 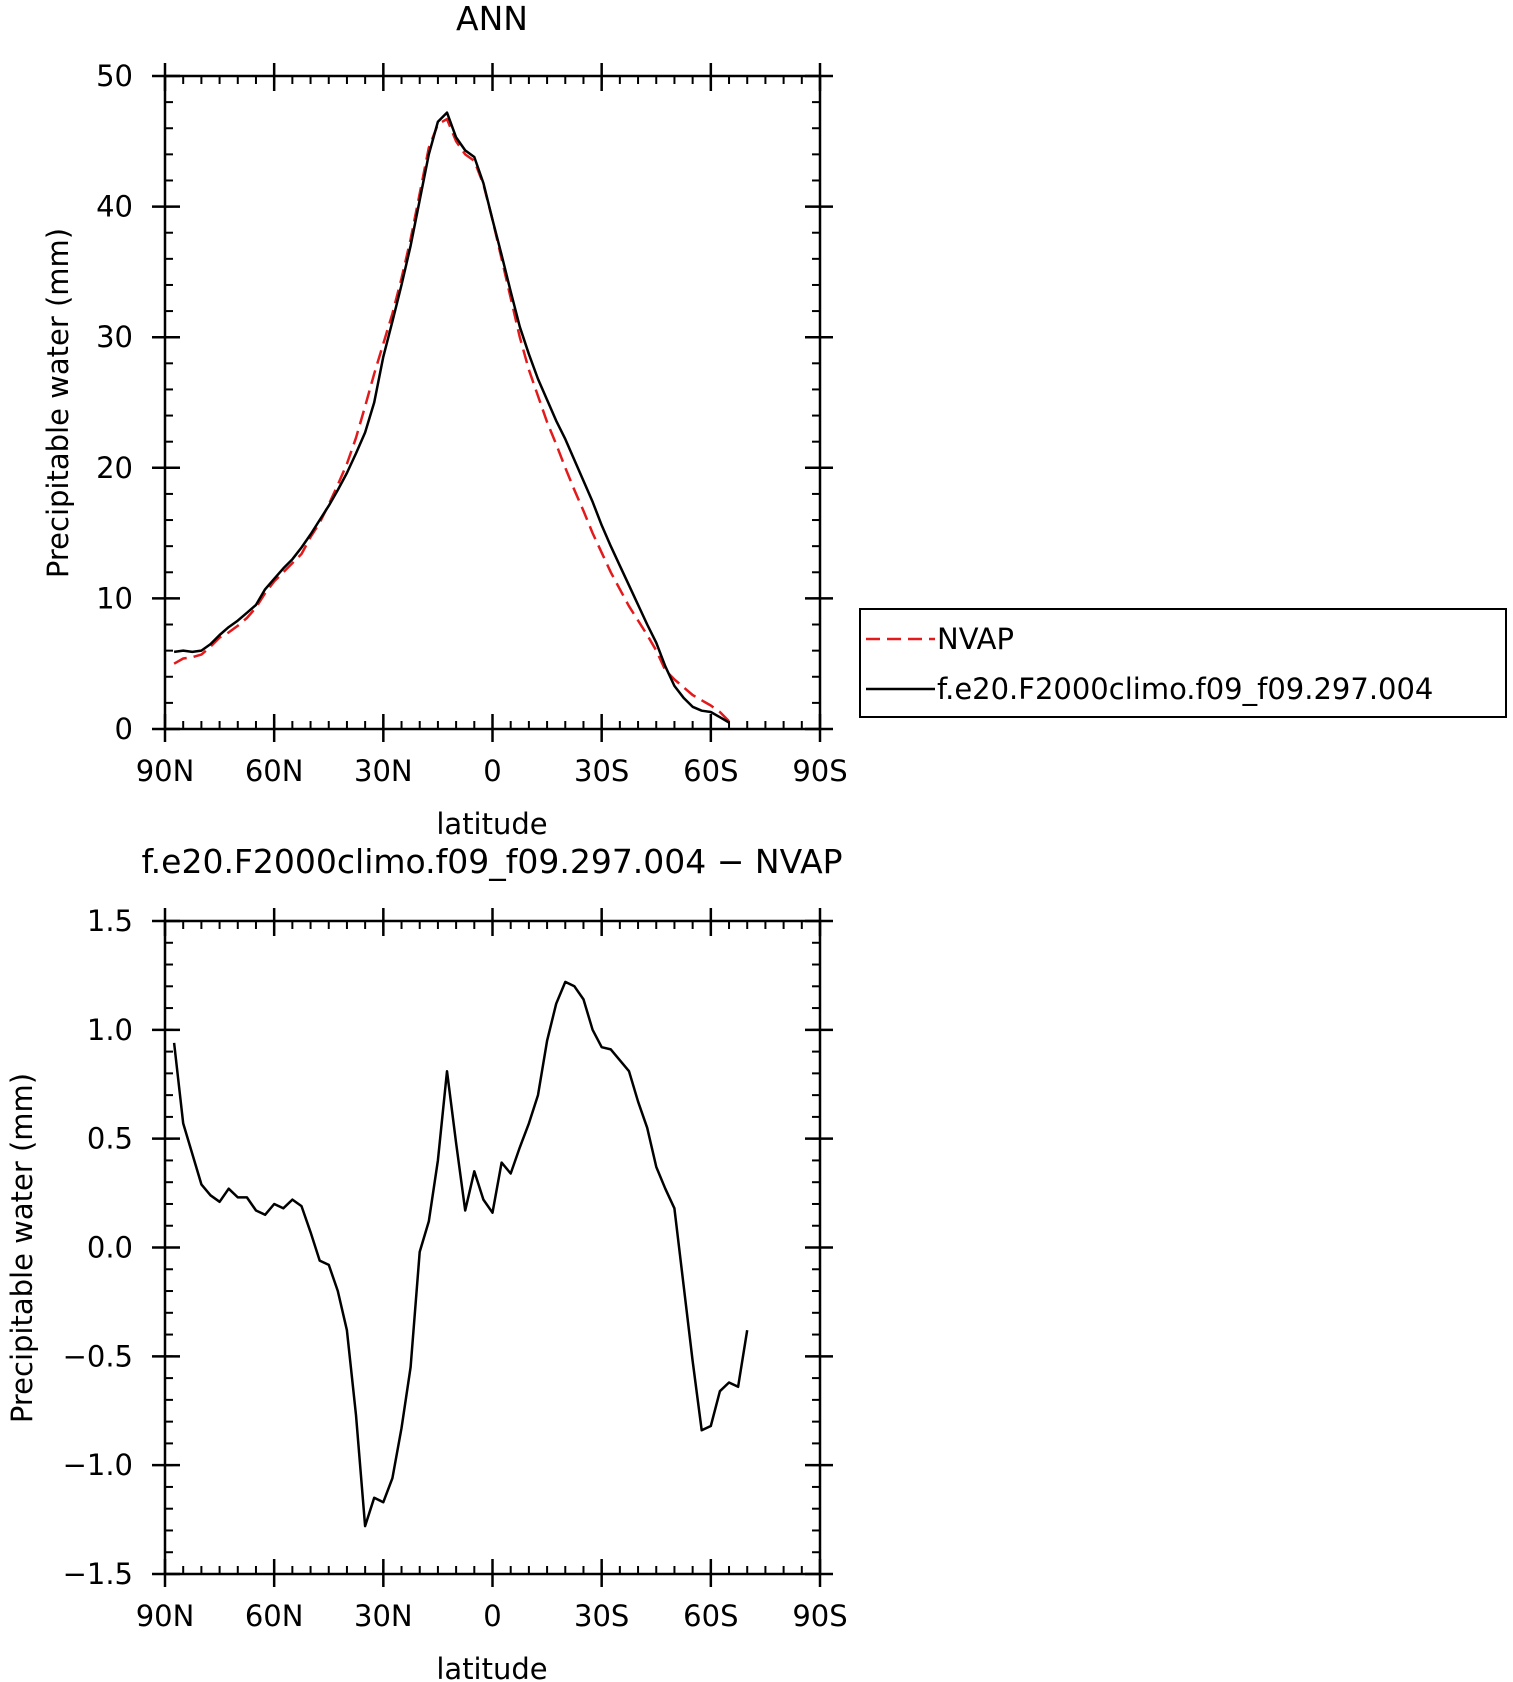 I want to click on top-chart-title: ANN, so click(x=492, y=19).